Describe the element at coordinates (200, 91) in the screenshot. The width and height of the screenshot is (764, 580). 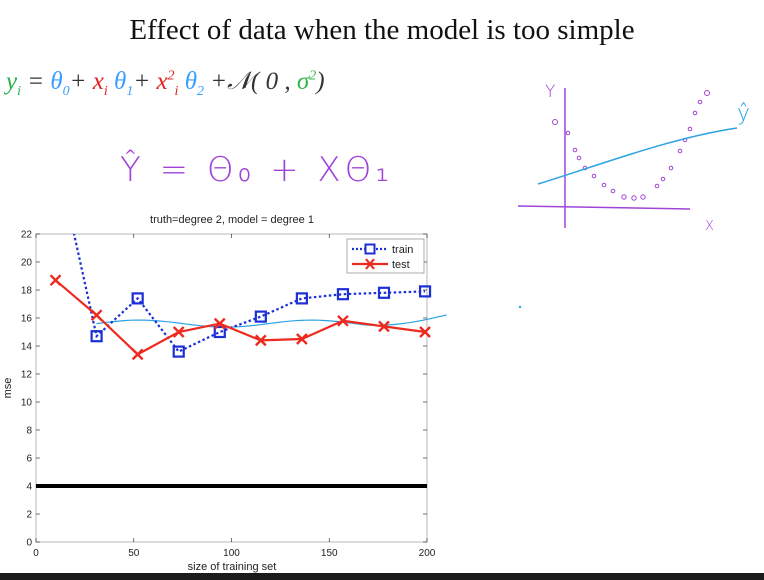
I see `eq-theta2-sub: 2` at that location.